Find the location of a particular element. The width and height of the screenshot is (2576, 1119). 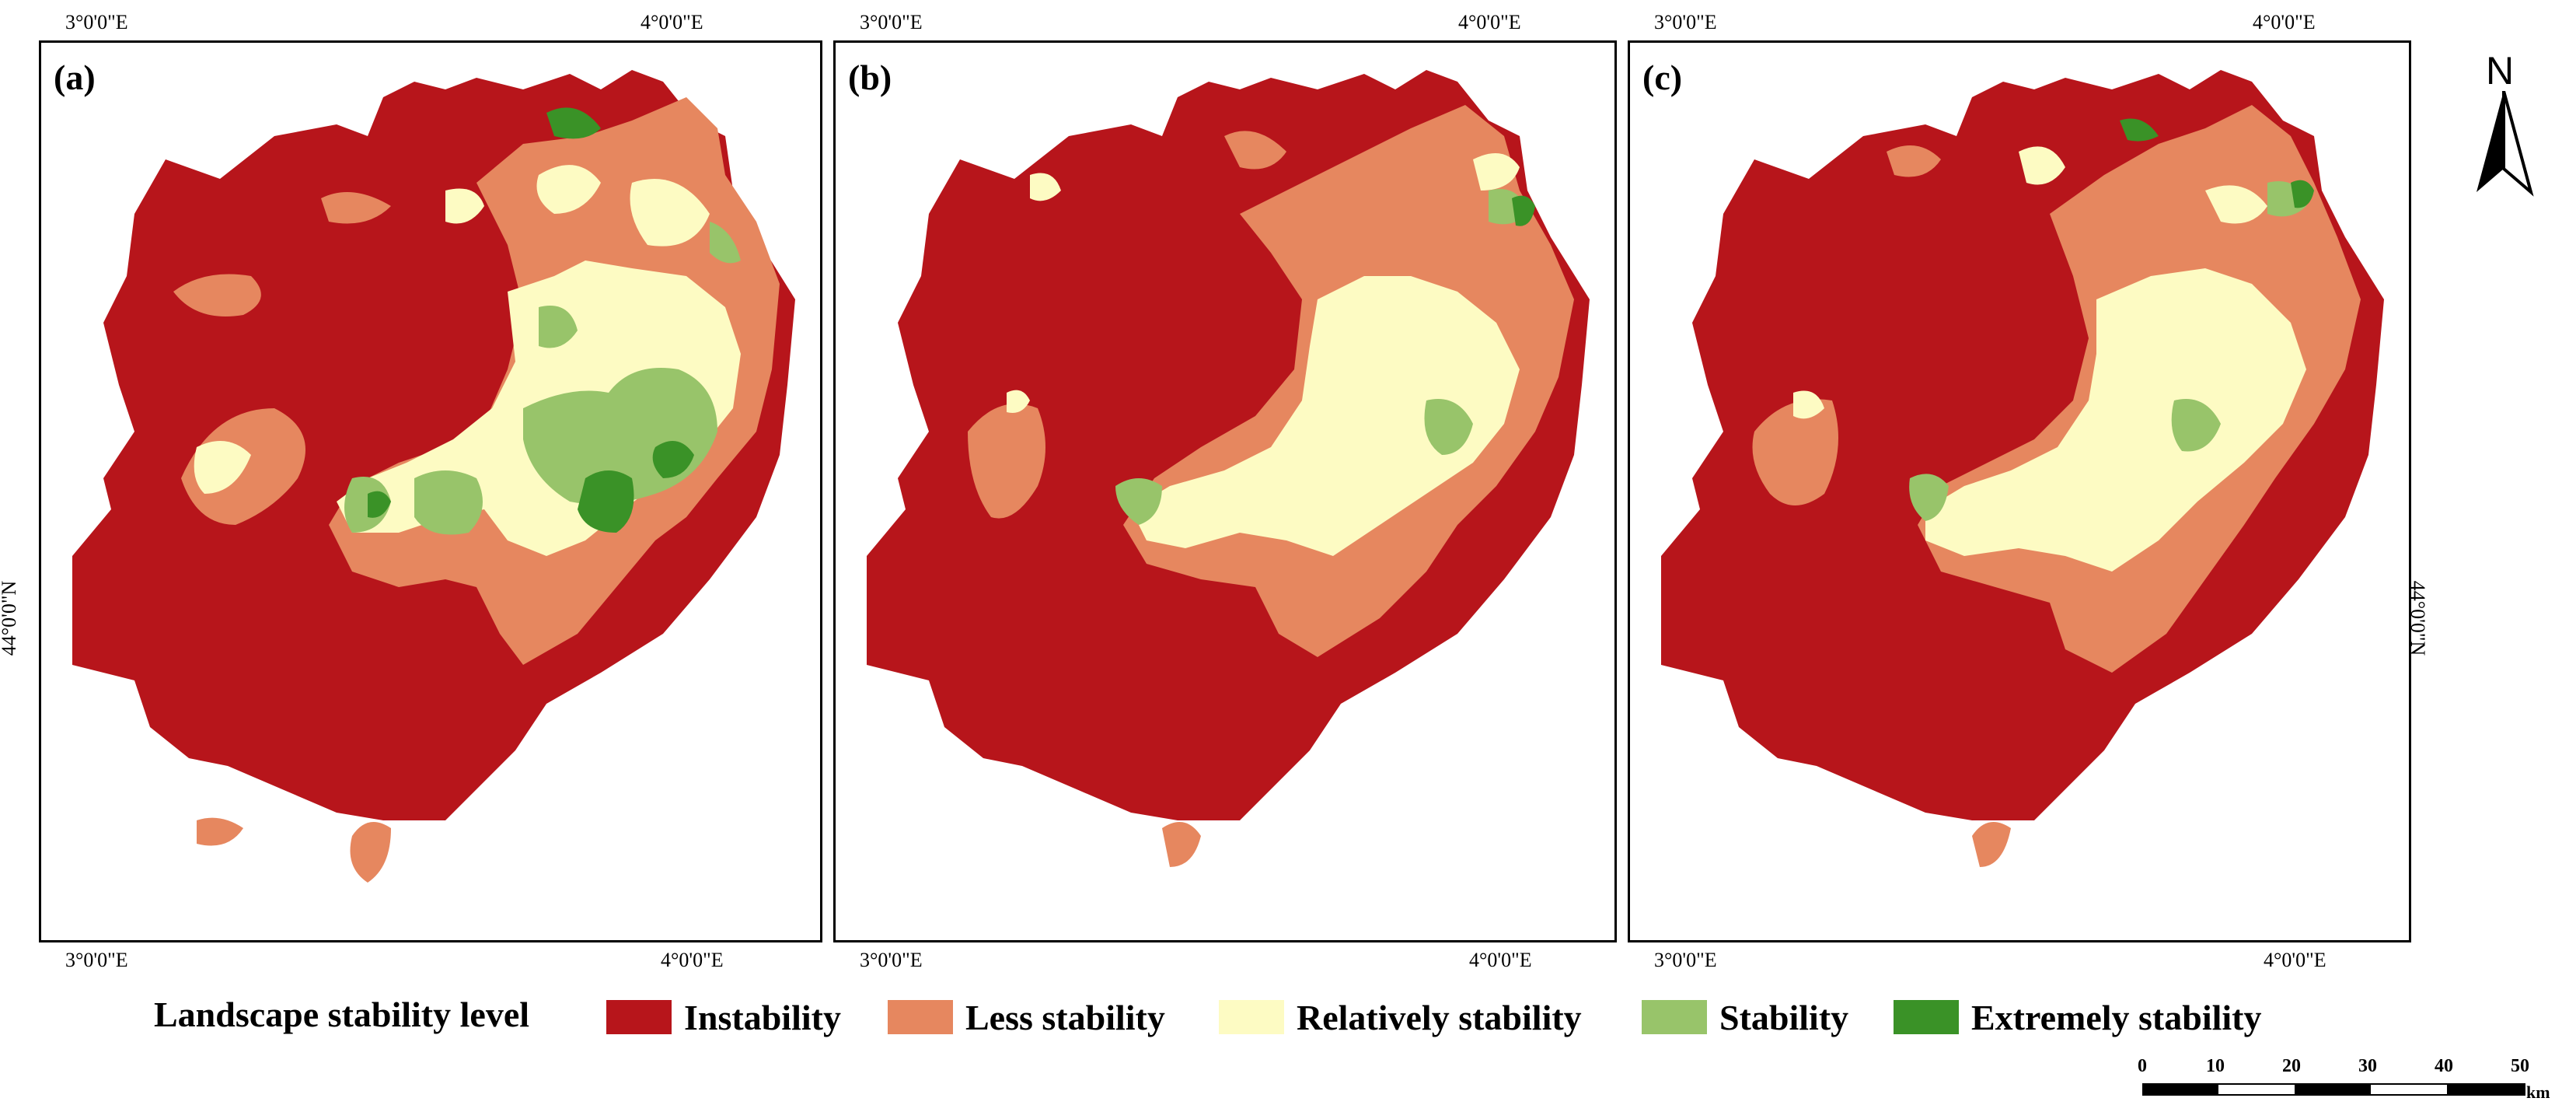

legend-label: Relatively stability is located at coordinates (1440, 1018).